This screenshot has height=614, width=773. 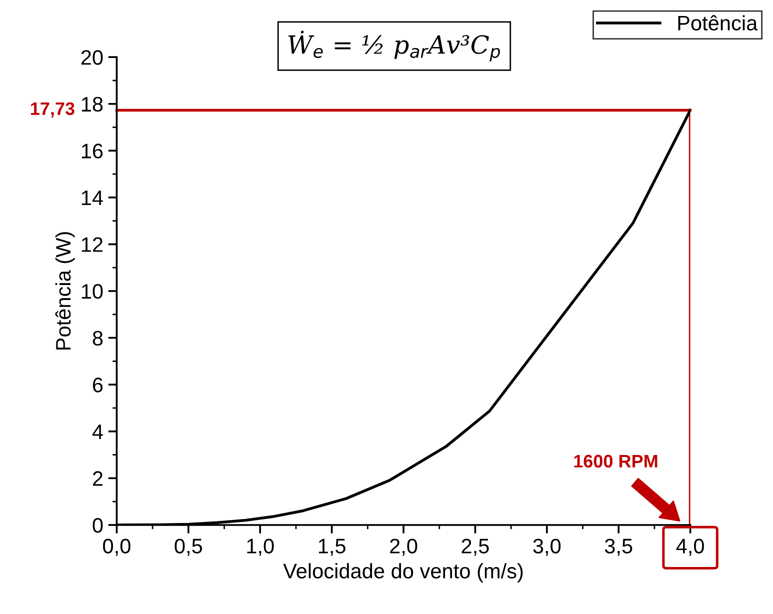 What do you see at coordinates (97, 525) in the screenshot?
I see `y-tick-label: 0` at bounding box center [97, 525].